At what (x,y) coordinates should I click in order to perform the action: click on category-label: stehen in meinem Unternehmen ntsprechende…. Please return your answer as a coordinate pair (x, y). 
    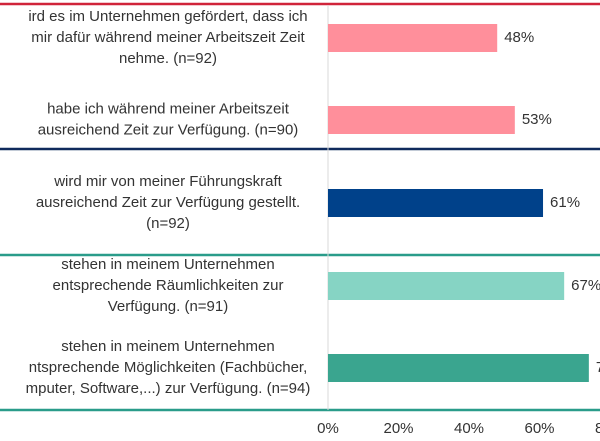
    Looking at the image, I should click on (168, 367).